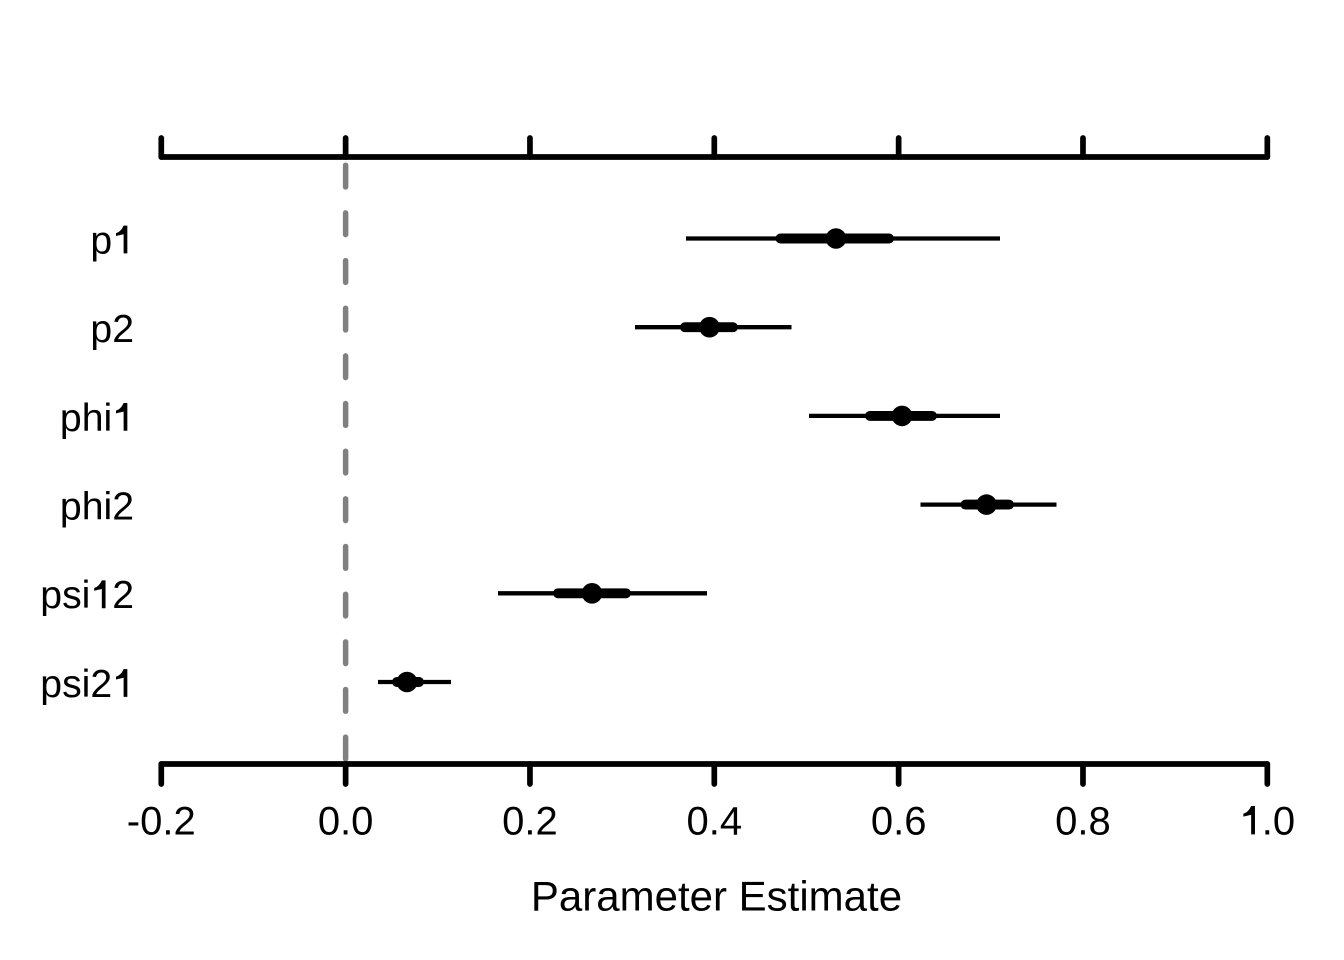 The image size is (1344, 960). What do you see at coordinates (714, 821) in the screenshot?
I see `svg-text: 0.4` at bounding box center [714, 821].